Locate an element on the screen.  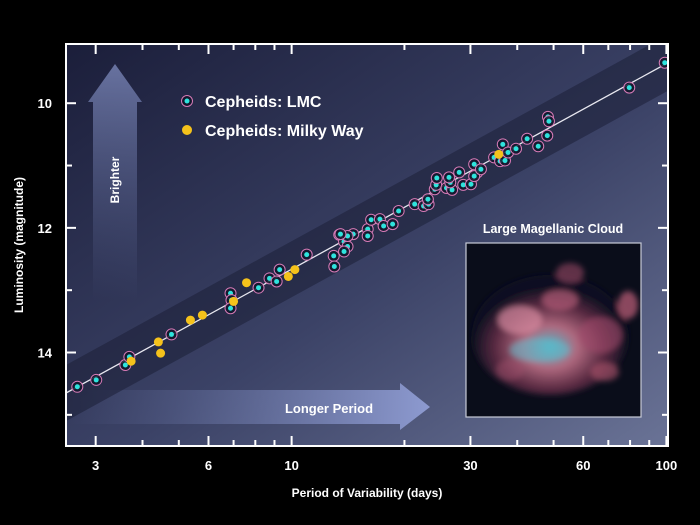
x-tick-label: 10 is located at coordinates (291, 465).